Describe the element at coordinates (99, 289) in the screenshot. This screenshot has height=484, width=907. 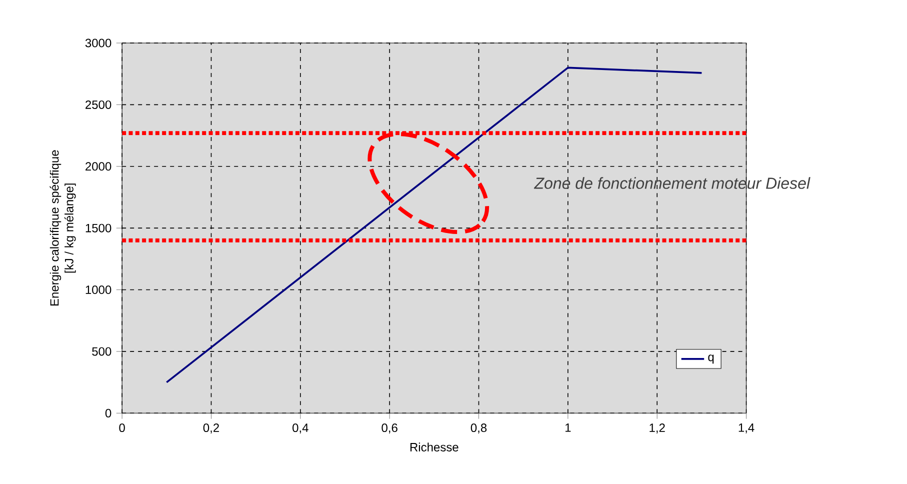
I see `y-tick-label: 1000` at that location.